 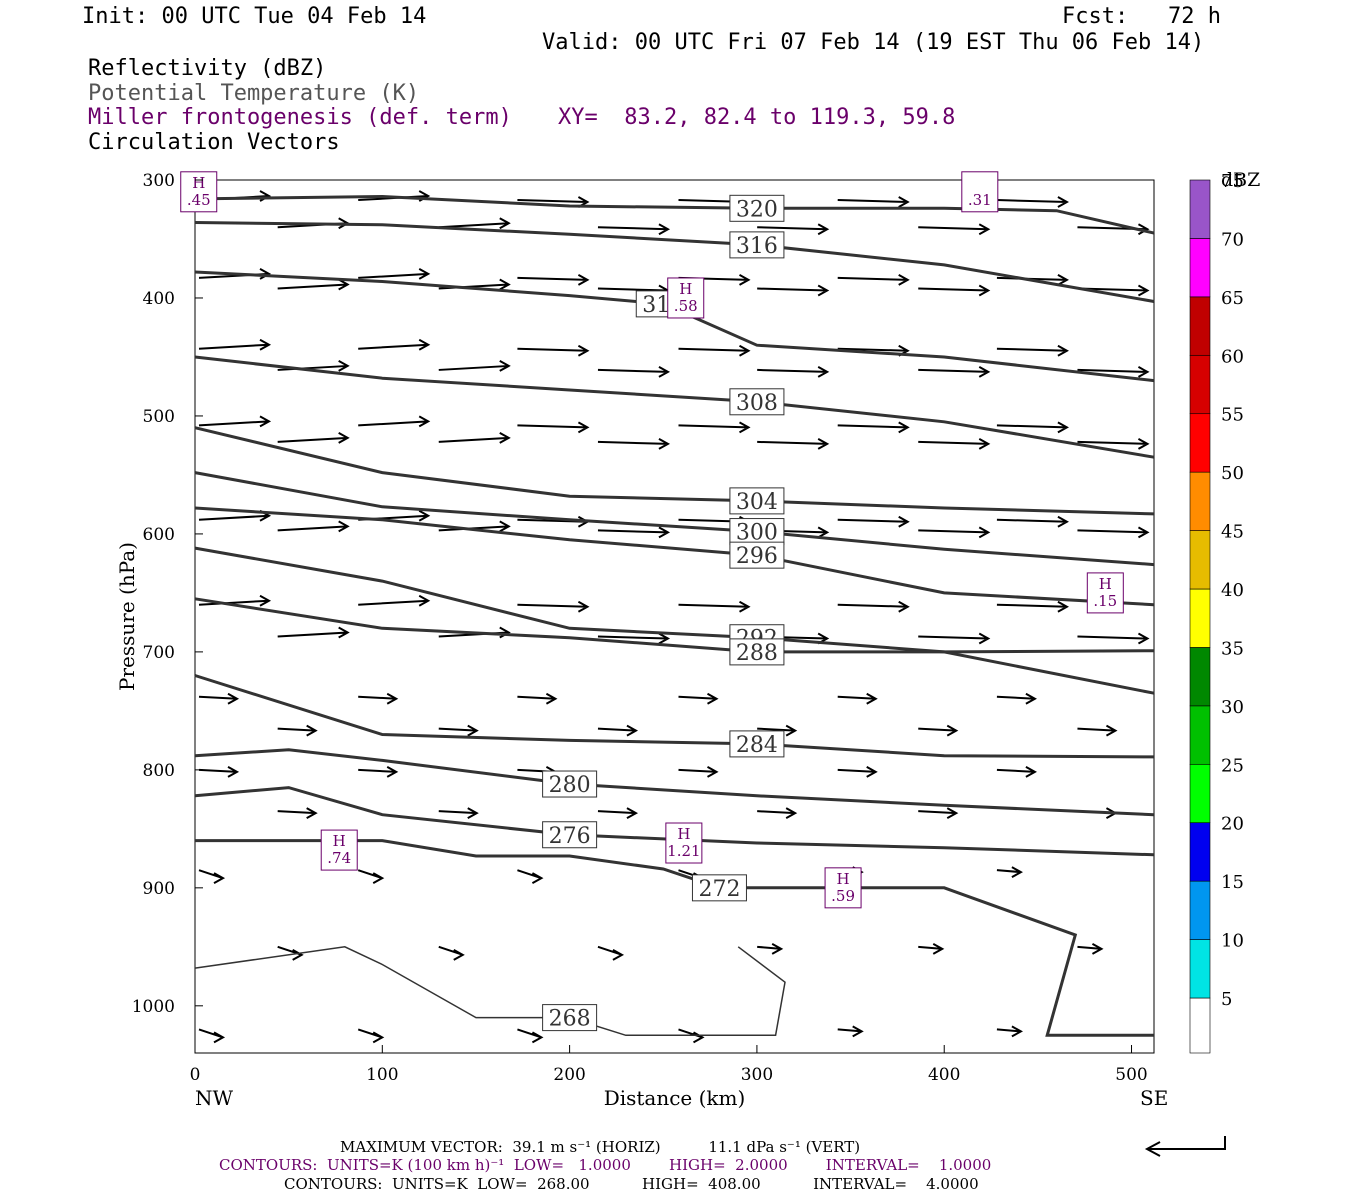 I want to click on legend-frontogenesis: Miller frontogenesis (def. term), so click(x=300, y=117).